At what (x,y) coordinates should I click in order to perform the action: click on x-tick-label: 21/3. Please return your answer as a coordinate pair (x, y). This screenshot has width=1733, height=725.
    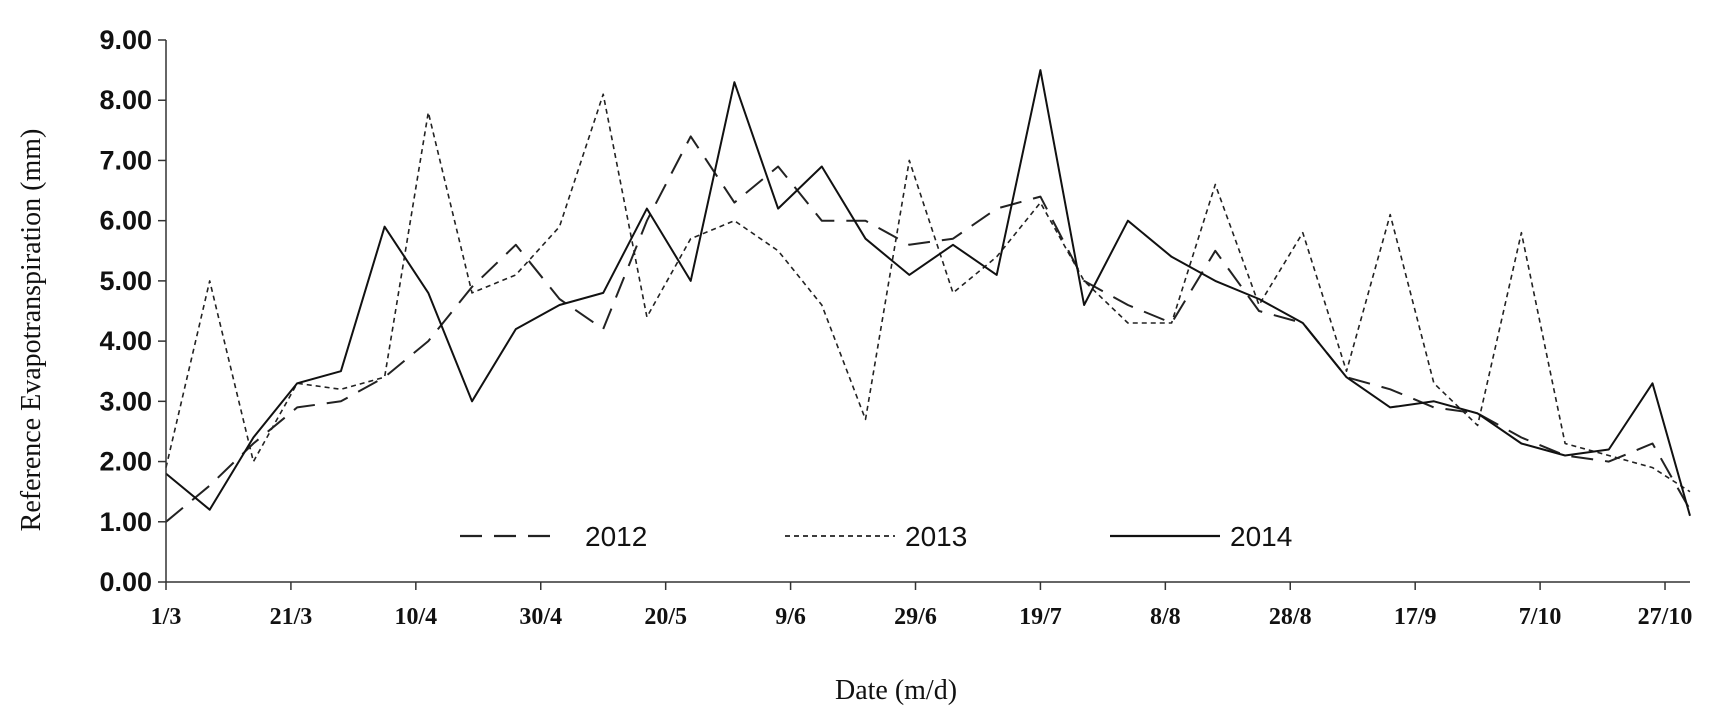
    Looking at the image, I should click on (291, 617).